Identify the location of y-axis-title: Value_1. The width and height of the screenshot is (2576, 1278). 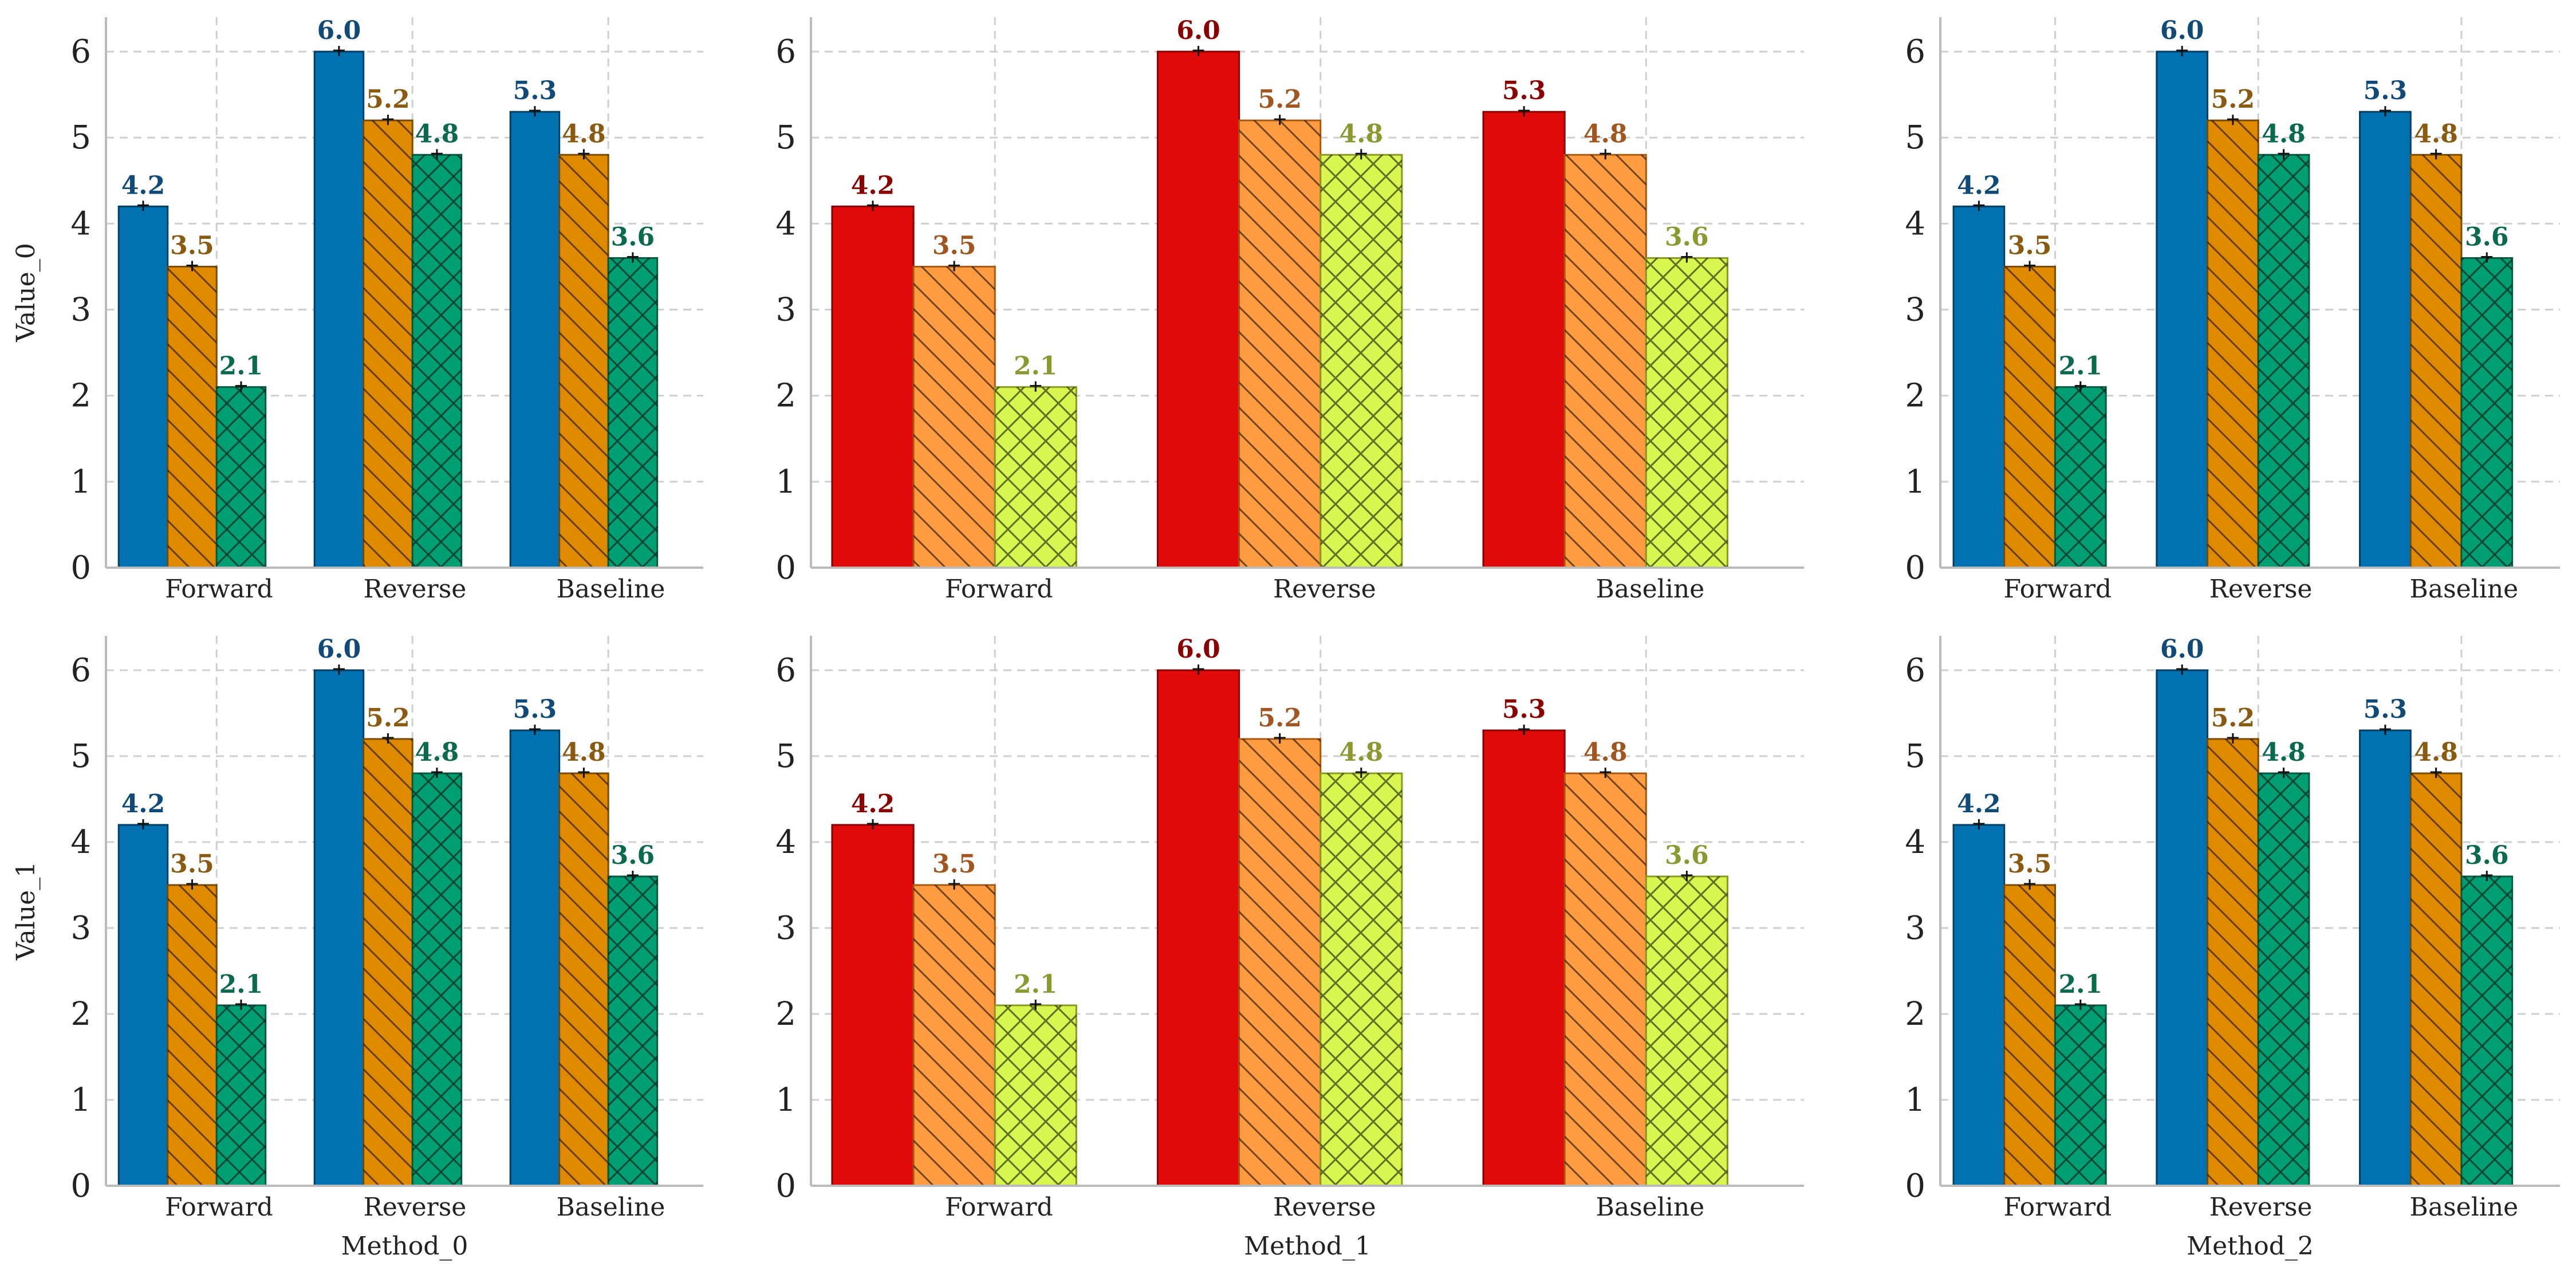
(26, 912).